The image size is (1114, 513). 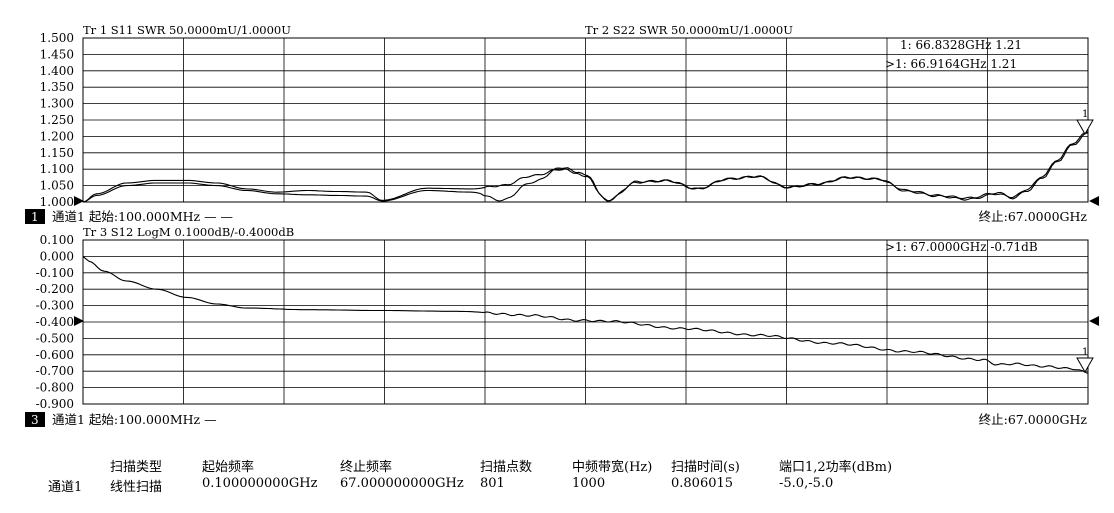 What do you see at coordinates (589, 483) in the screenshot?
I see `settings-value-if-bandwidth: 1000` at bounding box center [589, 483].